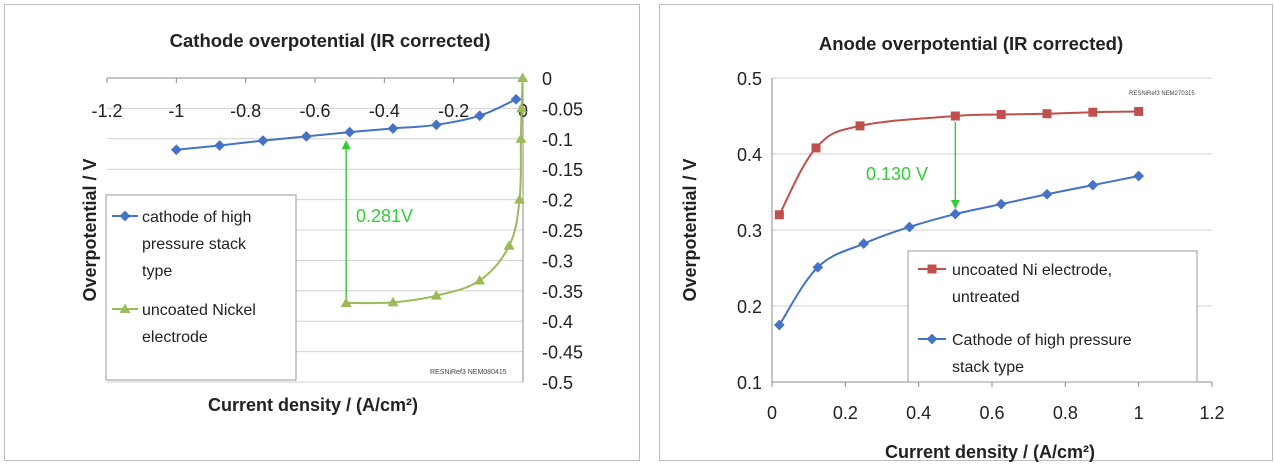 The width and height of the screenshot is (1274, 465). I want to click on source-note: RESNiRef3 NEM270315, so click(1162, 94).